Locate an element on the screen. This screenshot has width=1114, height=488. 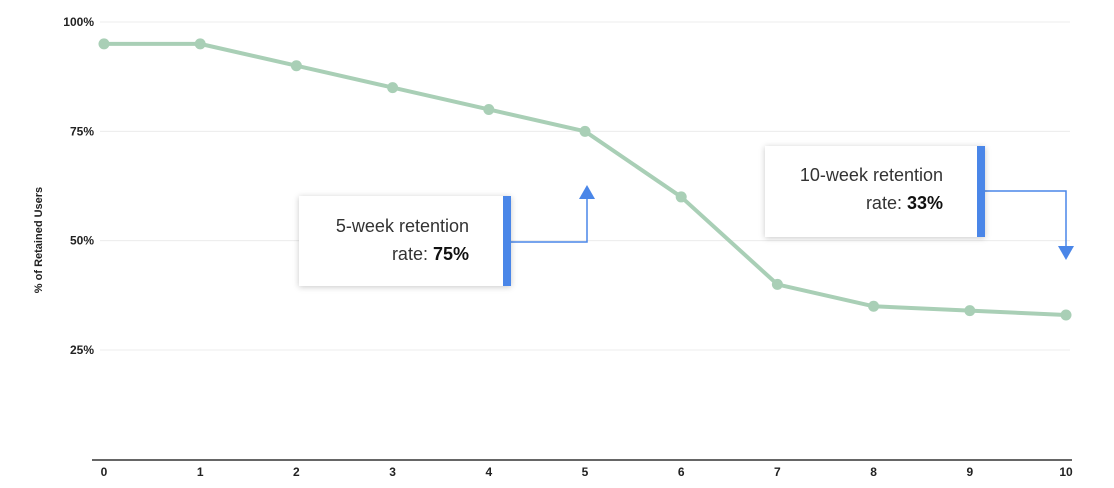
callout-10-week-title: 10-week retention is located at coordinates (871, 175).